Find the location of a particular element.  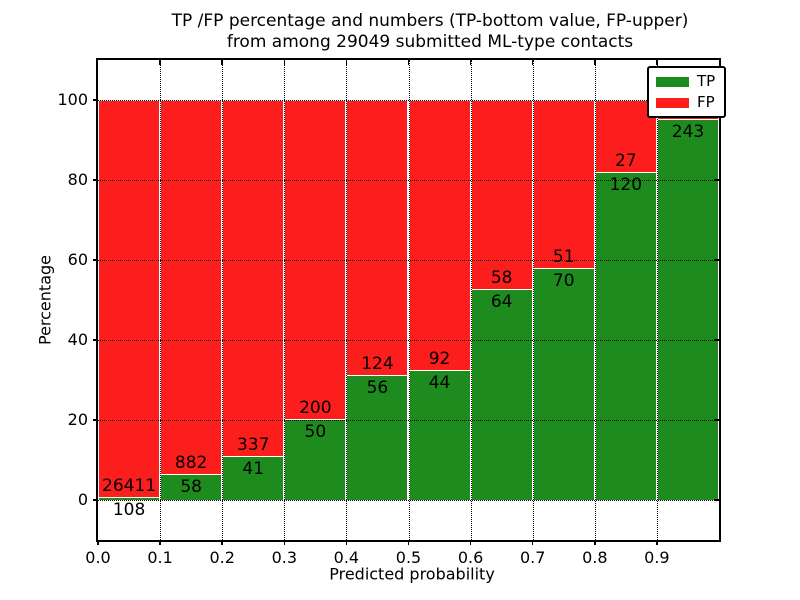

legend-label-fp: FP is located at coordinates (706, 102).